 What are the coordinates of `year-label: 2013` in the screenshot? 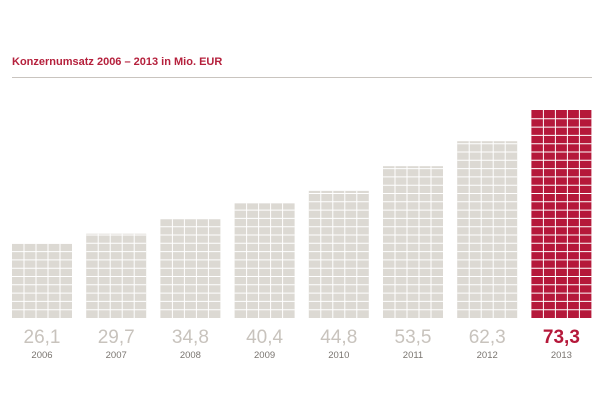 It's located at (561, 355).